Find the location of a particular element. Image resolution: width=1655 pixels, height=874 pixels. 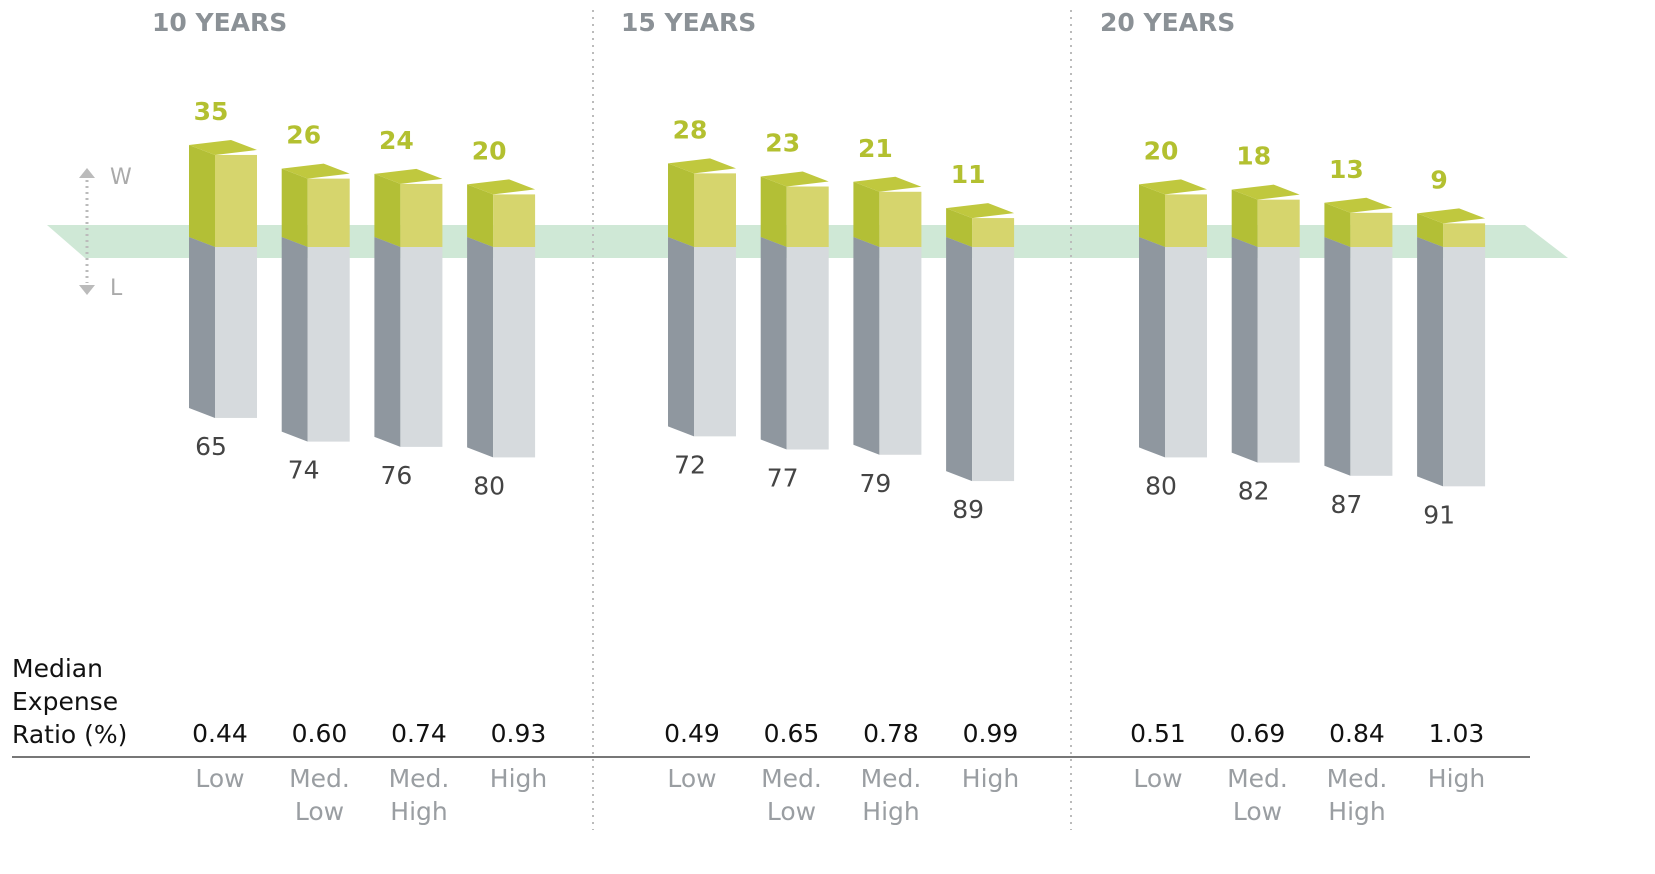

loss-label: 72 is located at coordinates (690, 464).